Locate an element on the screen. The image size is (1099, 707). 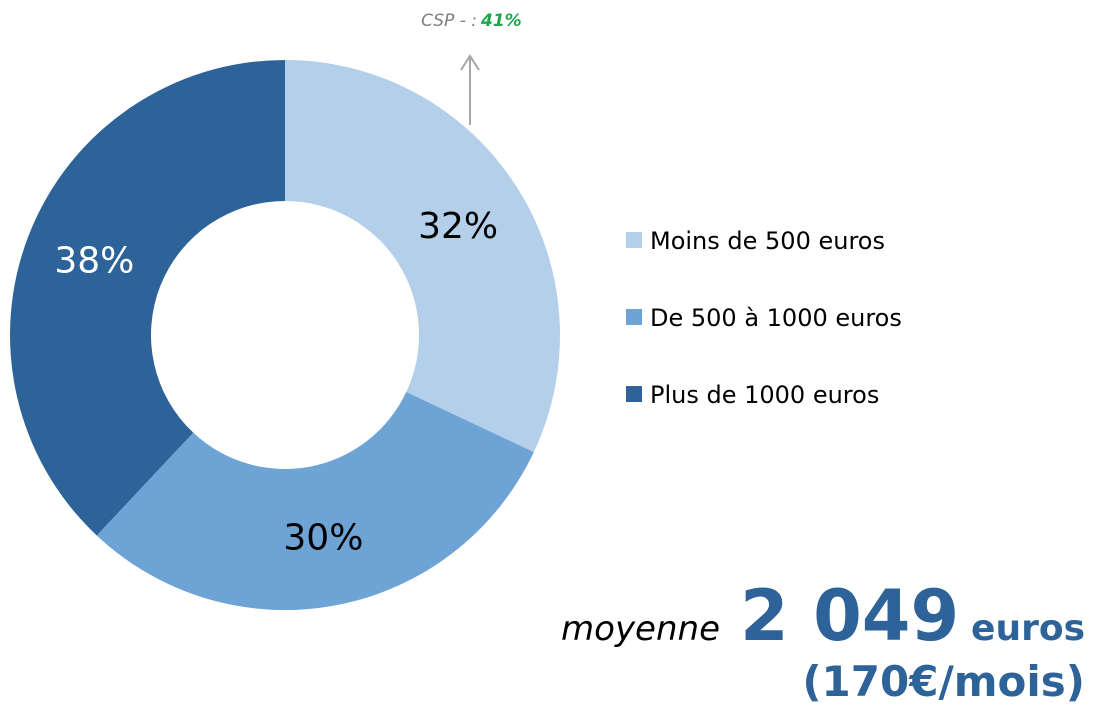
summary-amount: 2 049 is located at coordinates (849, 616).